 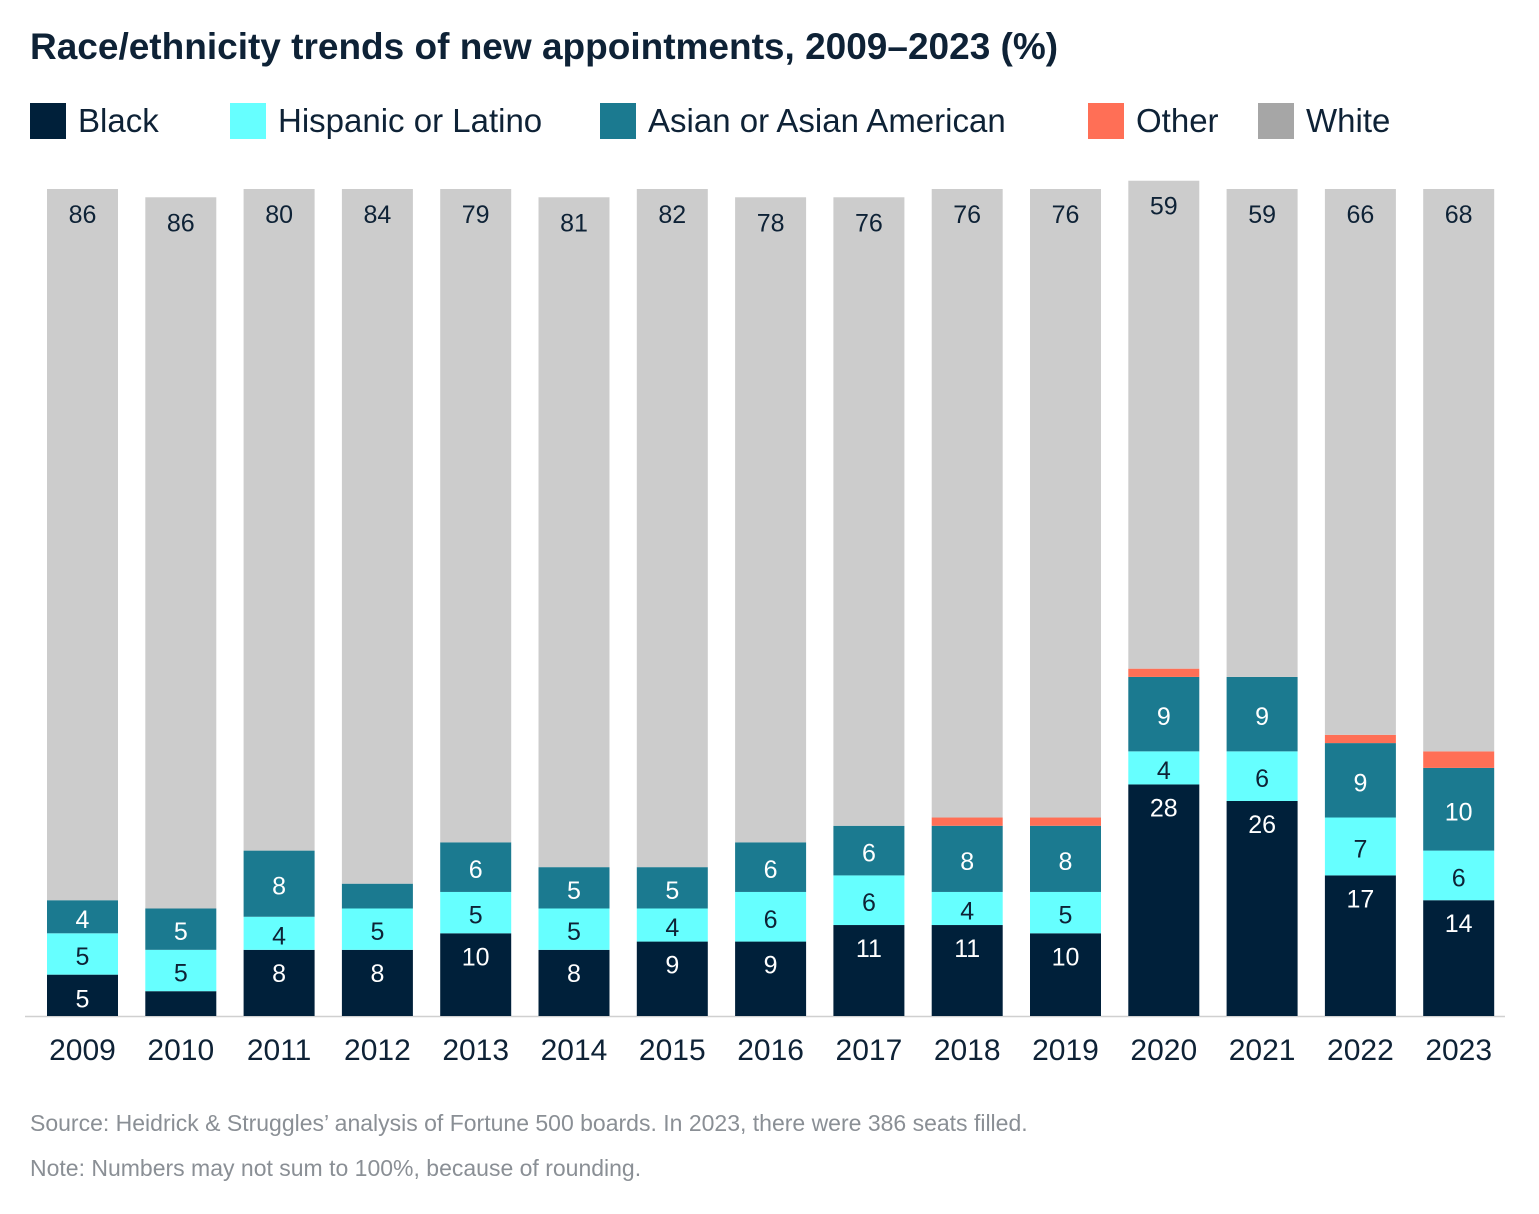 I want to click on bar-black-2023, so click(x=1459, y=958).